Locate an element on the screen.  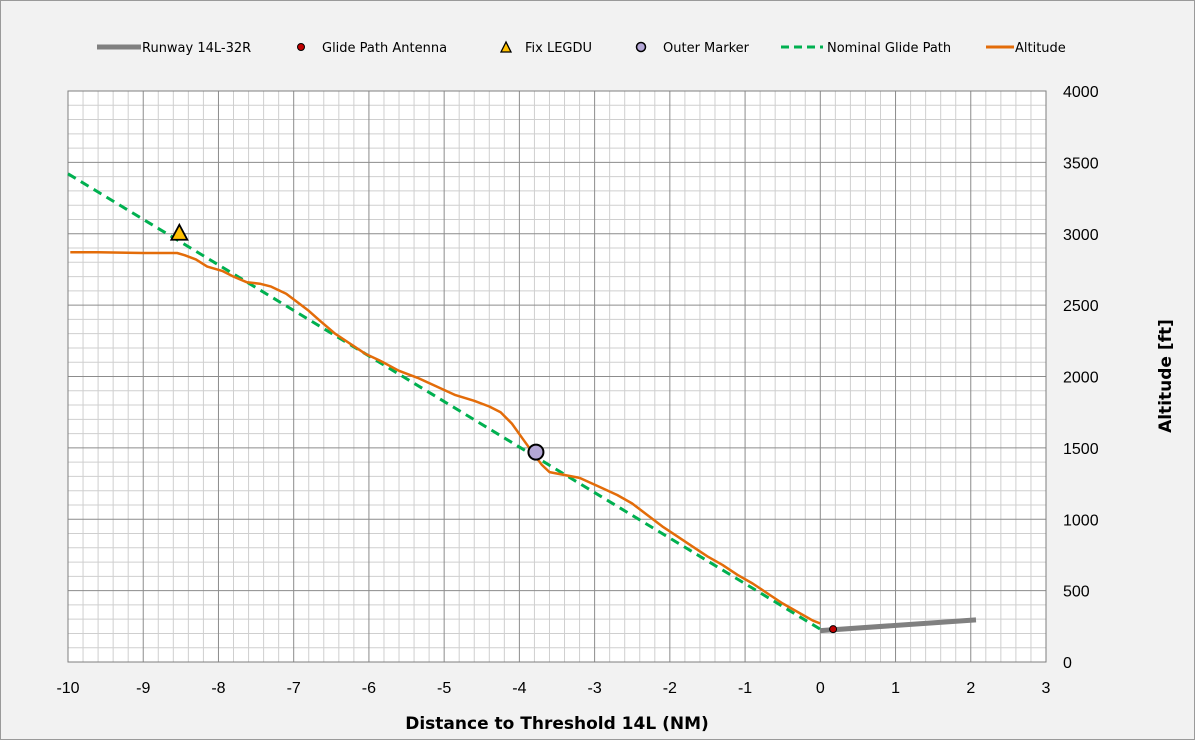
y-tick-label: 500 is located at coordinates (1076, 592).